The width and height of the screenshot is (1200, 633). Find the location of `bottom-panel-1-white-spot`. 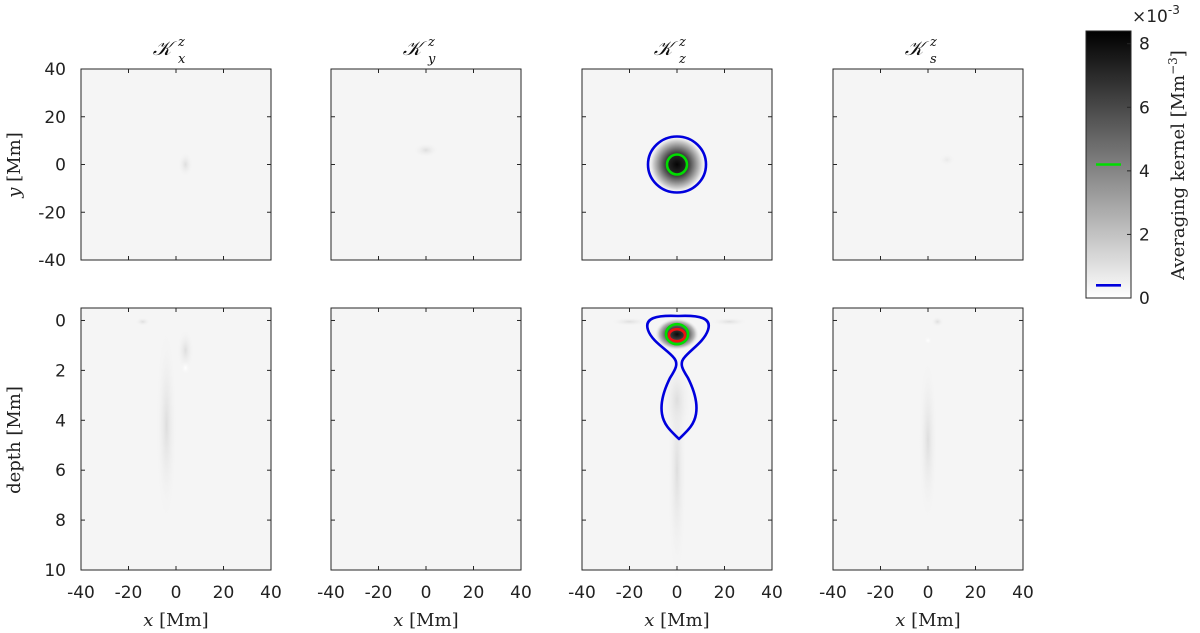

bottom-panel-1-white-spot is located at coordinates (185, 367).